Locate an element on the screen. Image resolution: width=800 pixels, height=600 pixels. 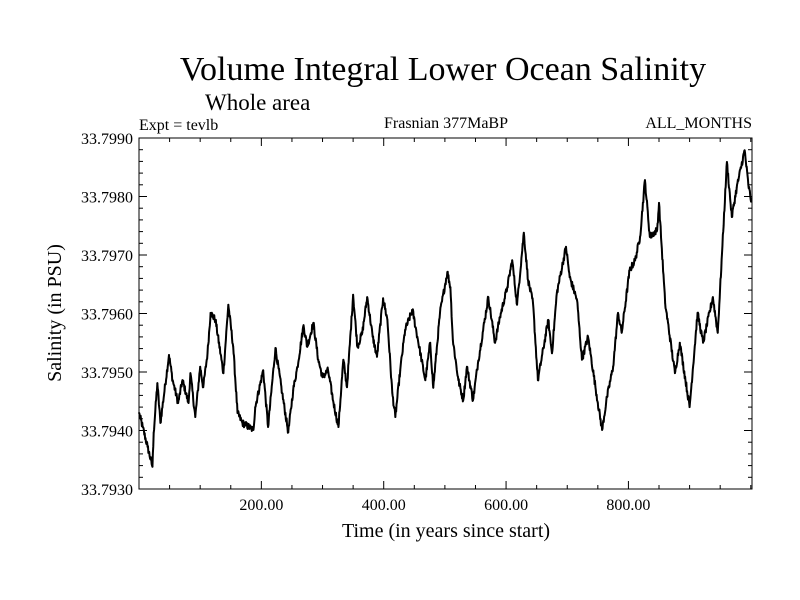
x-tick-label: 200.00 is located at coordinates (261, 505).